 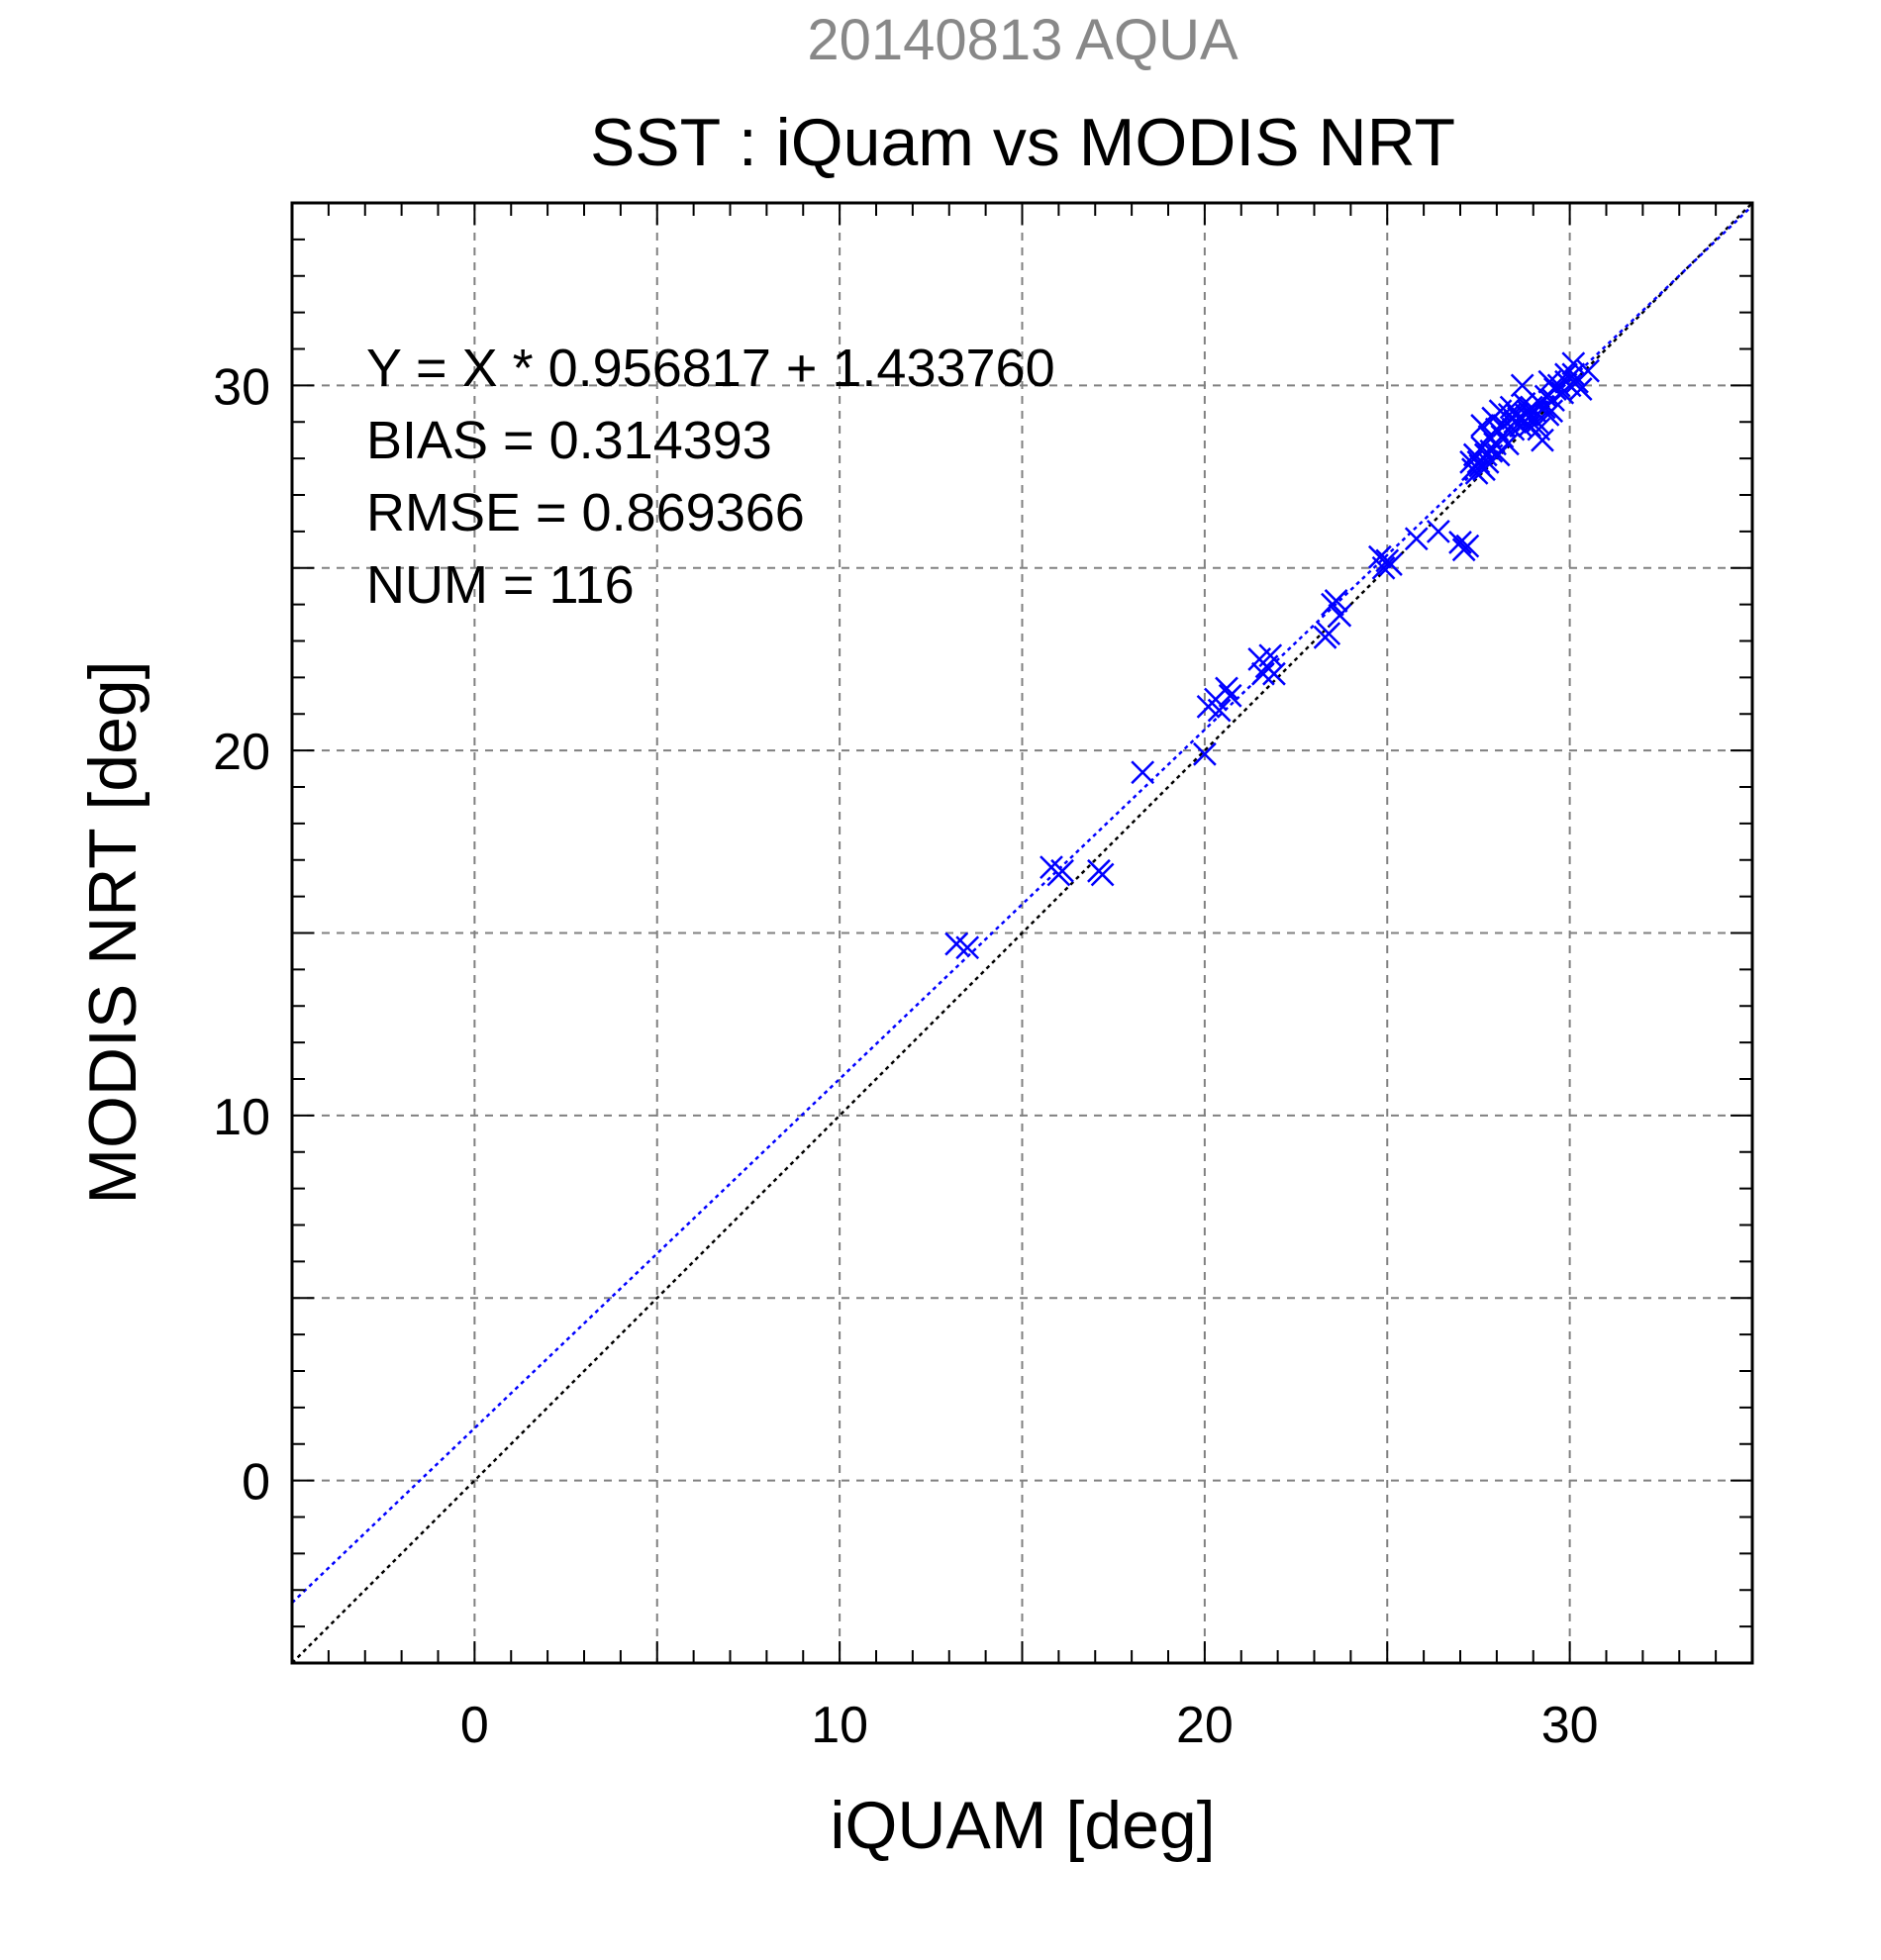 I want to click on rmse-value: RMSE = 0.869366, so click(x=585, y=512).